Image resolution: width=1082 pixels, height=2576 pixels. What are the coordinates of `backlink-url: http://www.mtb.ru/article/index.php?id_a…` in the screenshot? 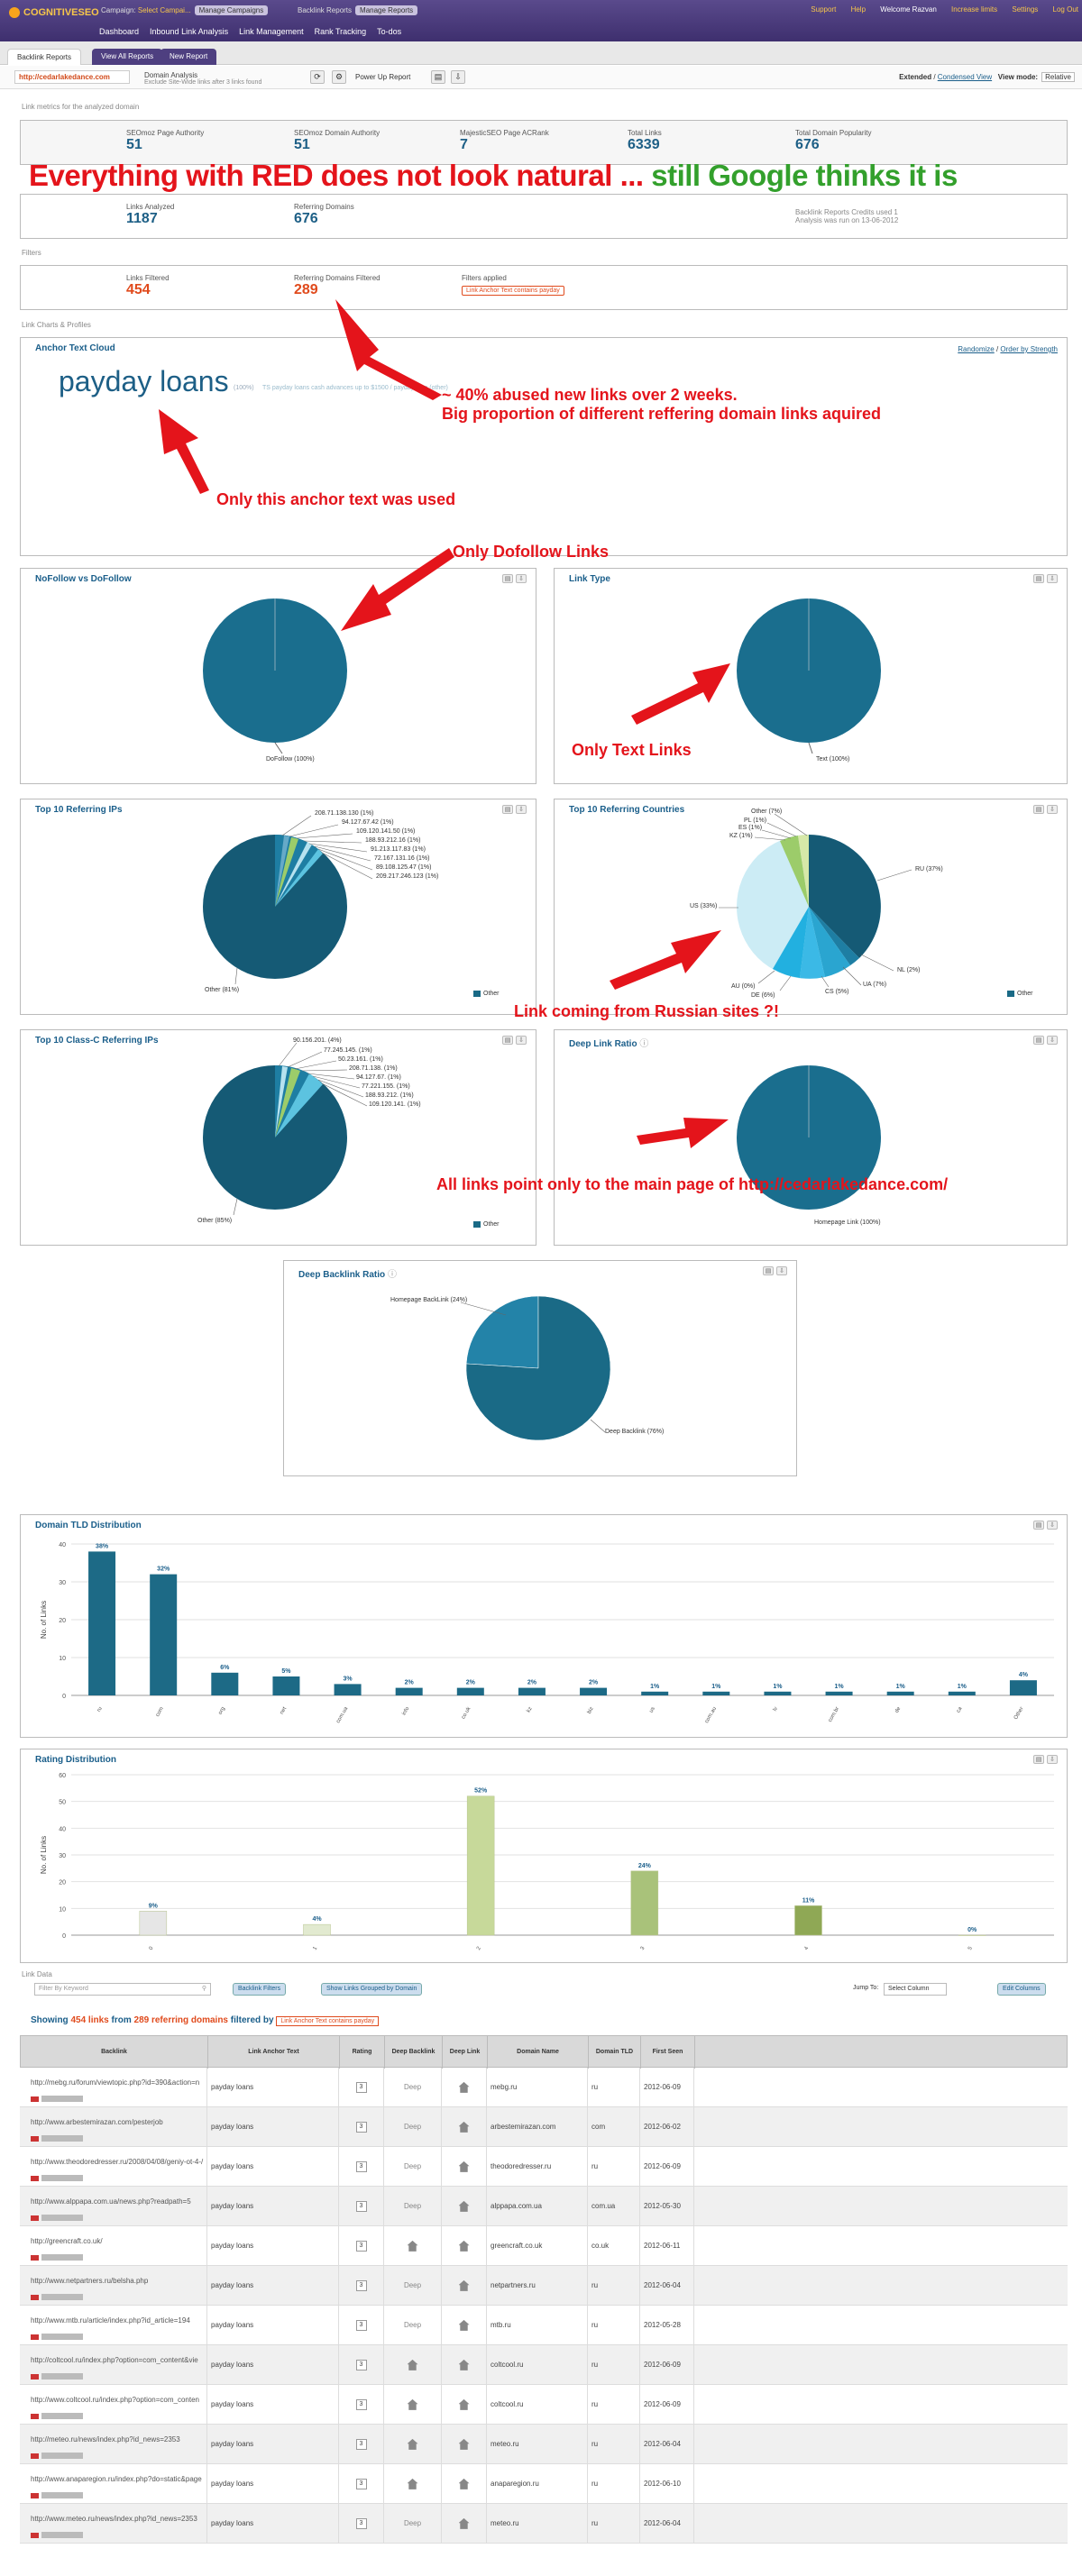 It's located at (110, 2320).